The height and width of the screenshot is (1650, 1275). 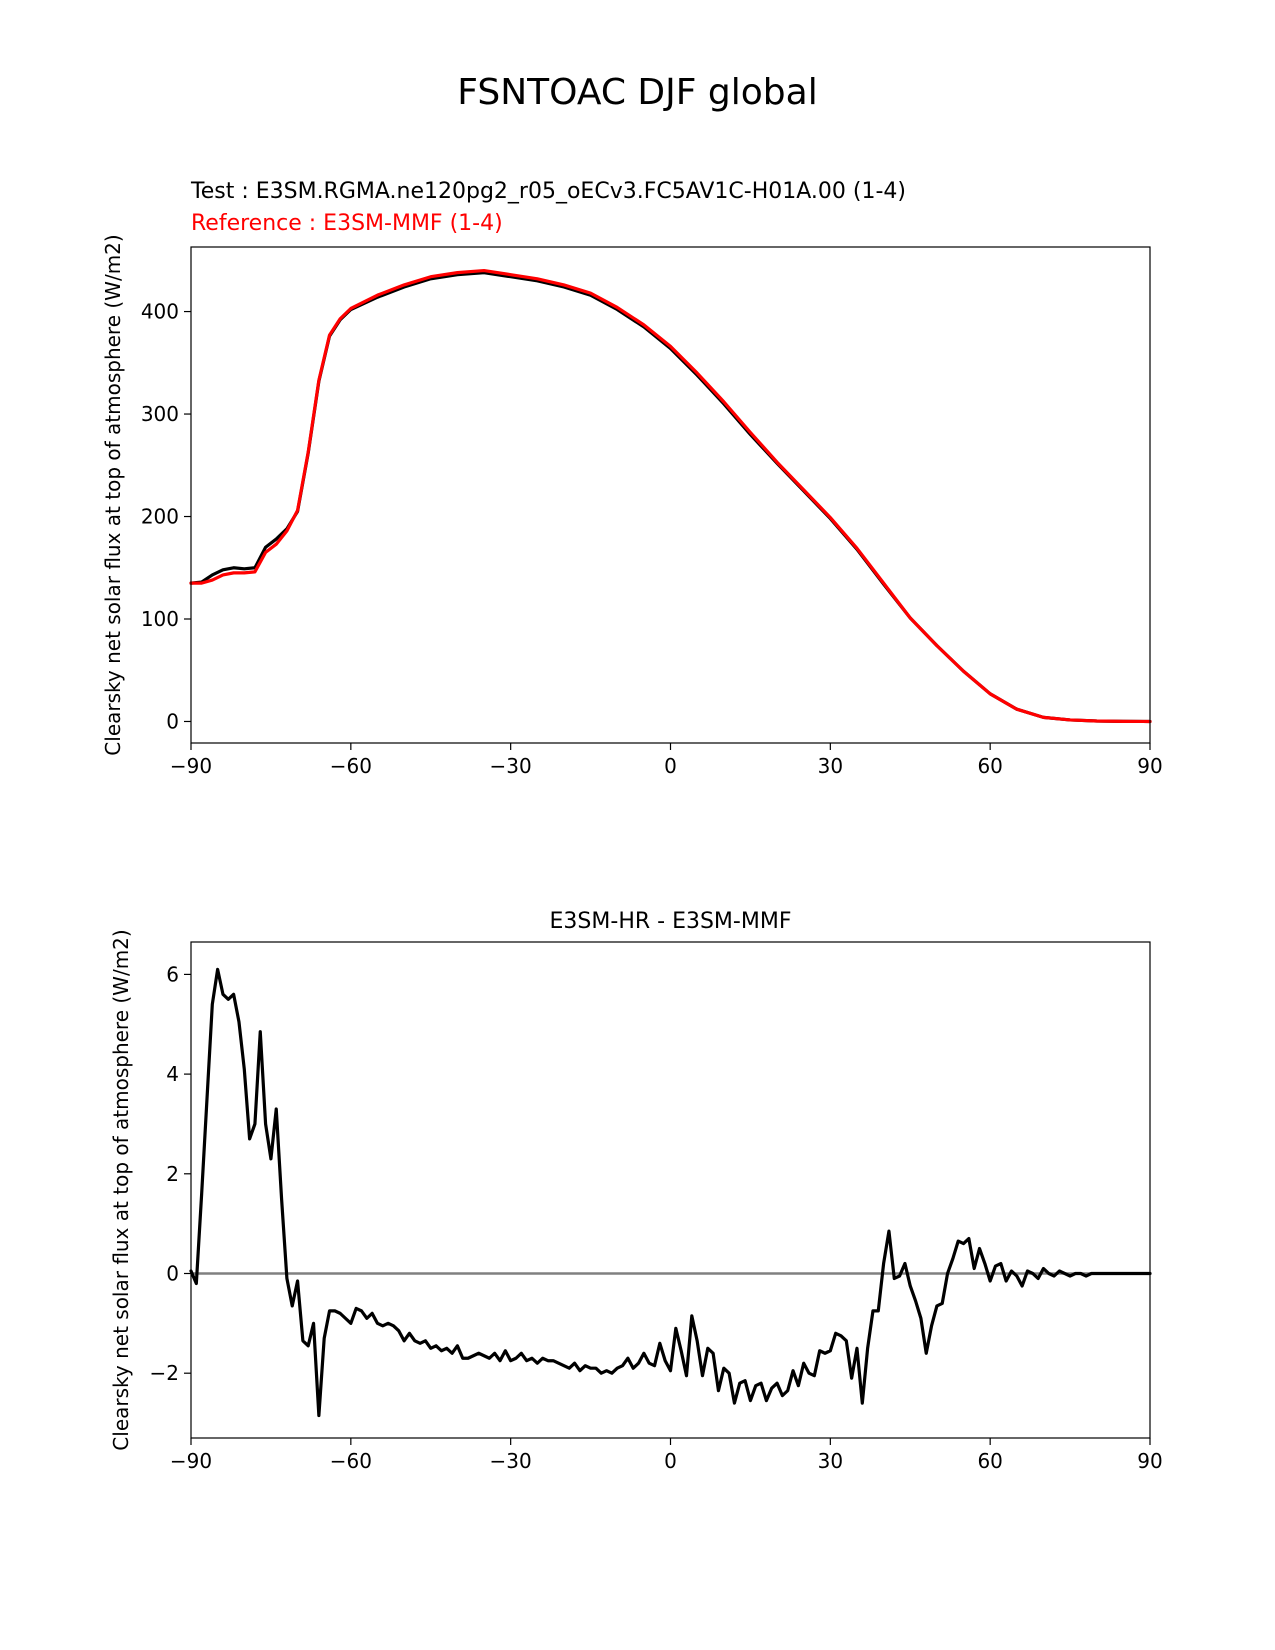 I want to click on reference-label: Reference : E3SM-MMF (1-4), so click(x=347, y=223).